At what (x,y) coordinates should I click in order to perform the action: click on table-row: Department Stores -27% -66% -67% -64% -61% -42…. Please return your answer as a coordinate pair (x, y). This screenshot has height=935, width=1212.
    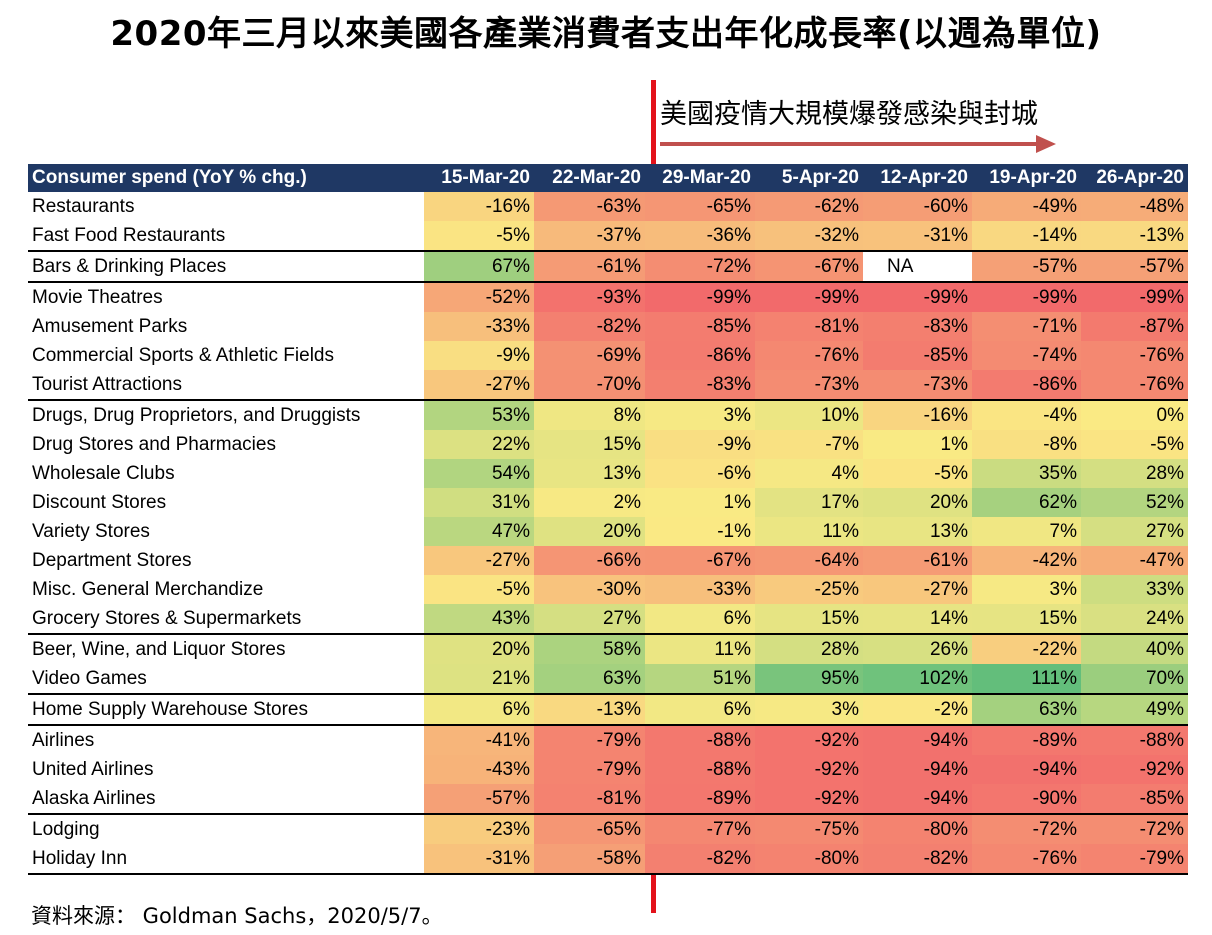
    Looking at the image, I should click on (608, 560).